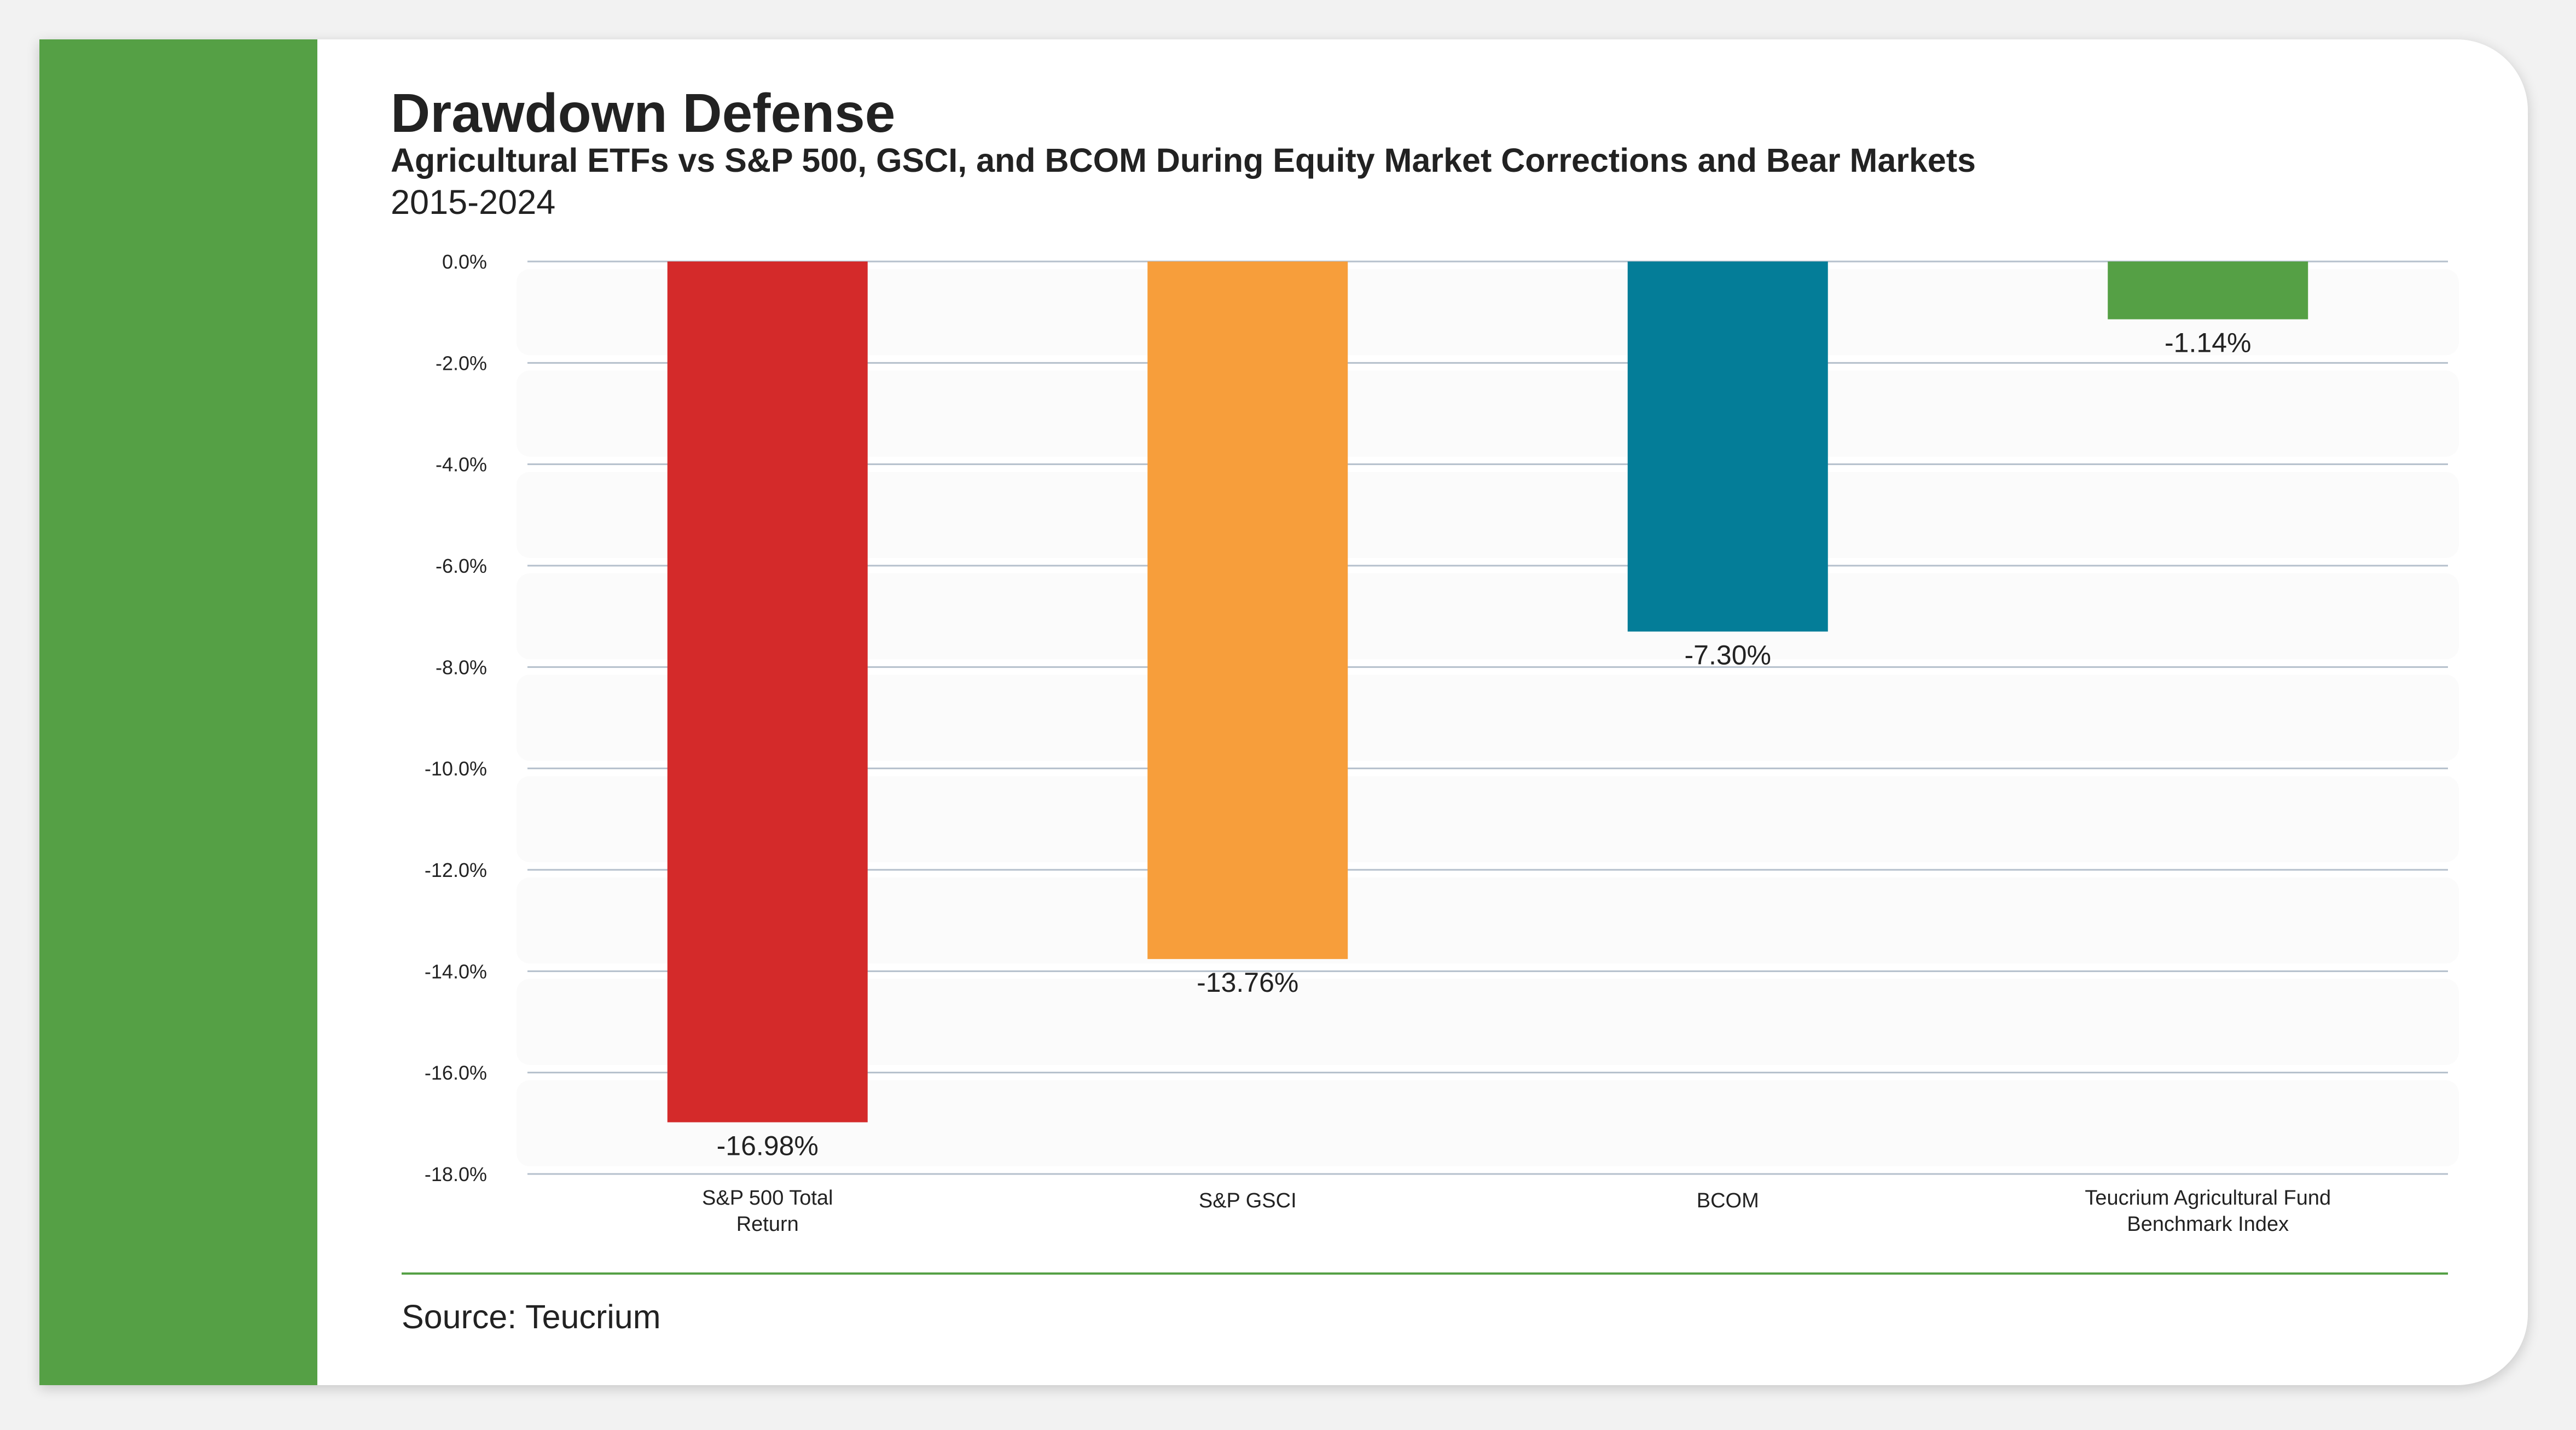 The width and height of the screenshot is (2576, 1430). Describe the element at coordinates (531, 1316) in the screenshot. I see `source-note: Source: Teucrium` at that location.